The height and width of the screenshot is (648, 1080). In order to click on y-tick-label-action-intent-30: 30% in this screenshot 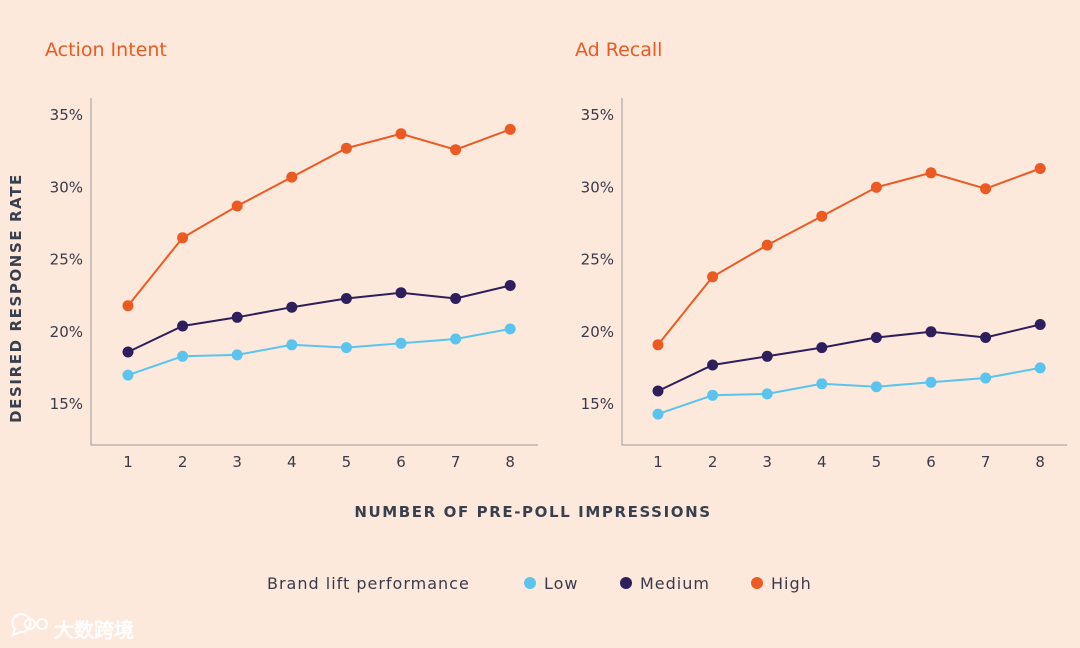, I will do `click(66, 187)`.